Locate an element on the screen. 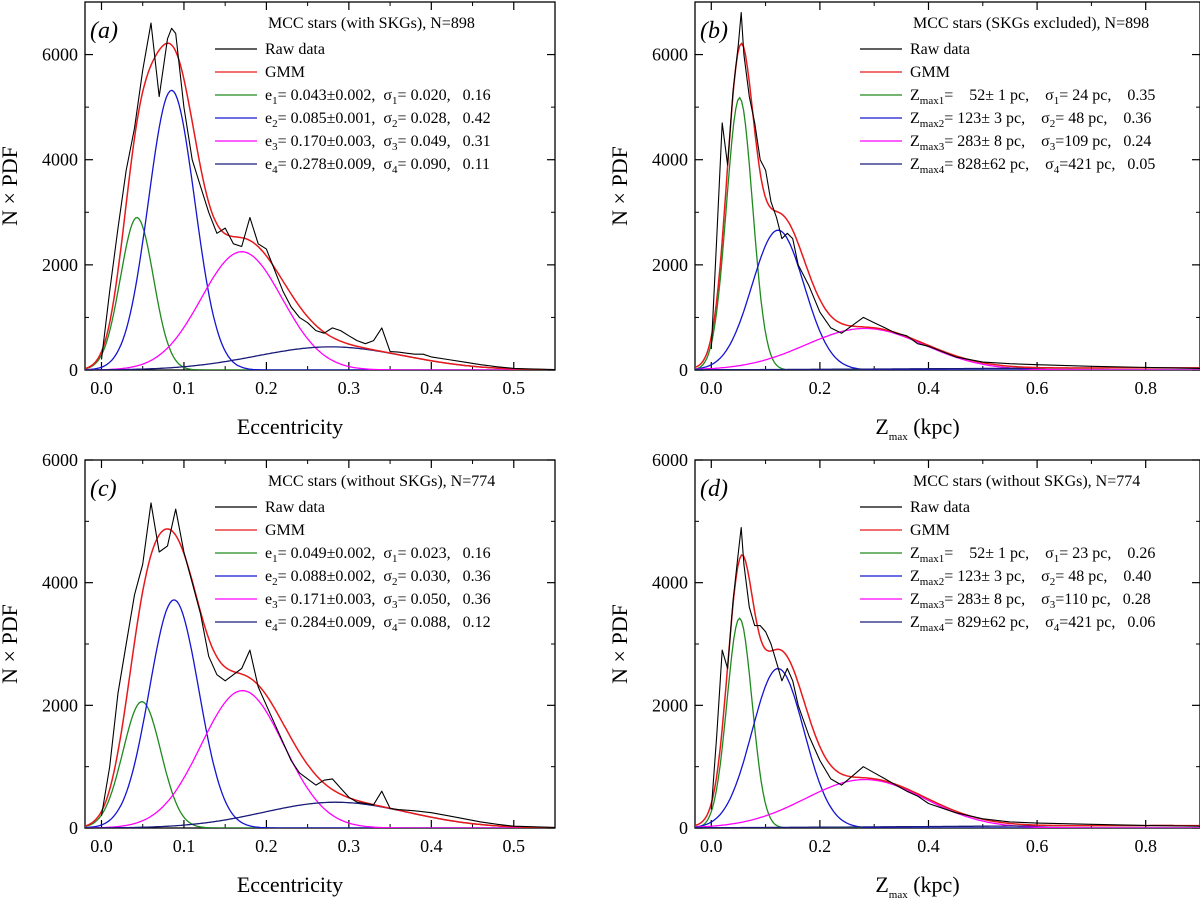 The height and width of the screenshot is (904, 1200). legend-label-component-3: e3= 0.170±0.003, σ3= 0.049, 0.31 is located at coordinates (378, 143).